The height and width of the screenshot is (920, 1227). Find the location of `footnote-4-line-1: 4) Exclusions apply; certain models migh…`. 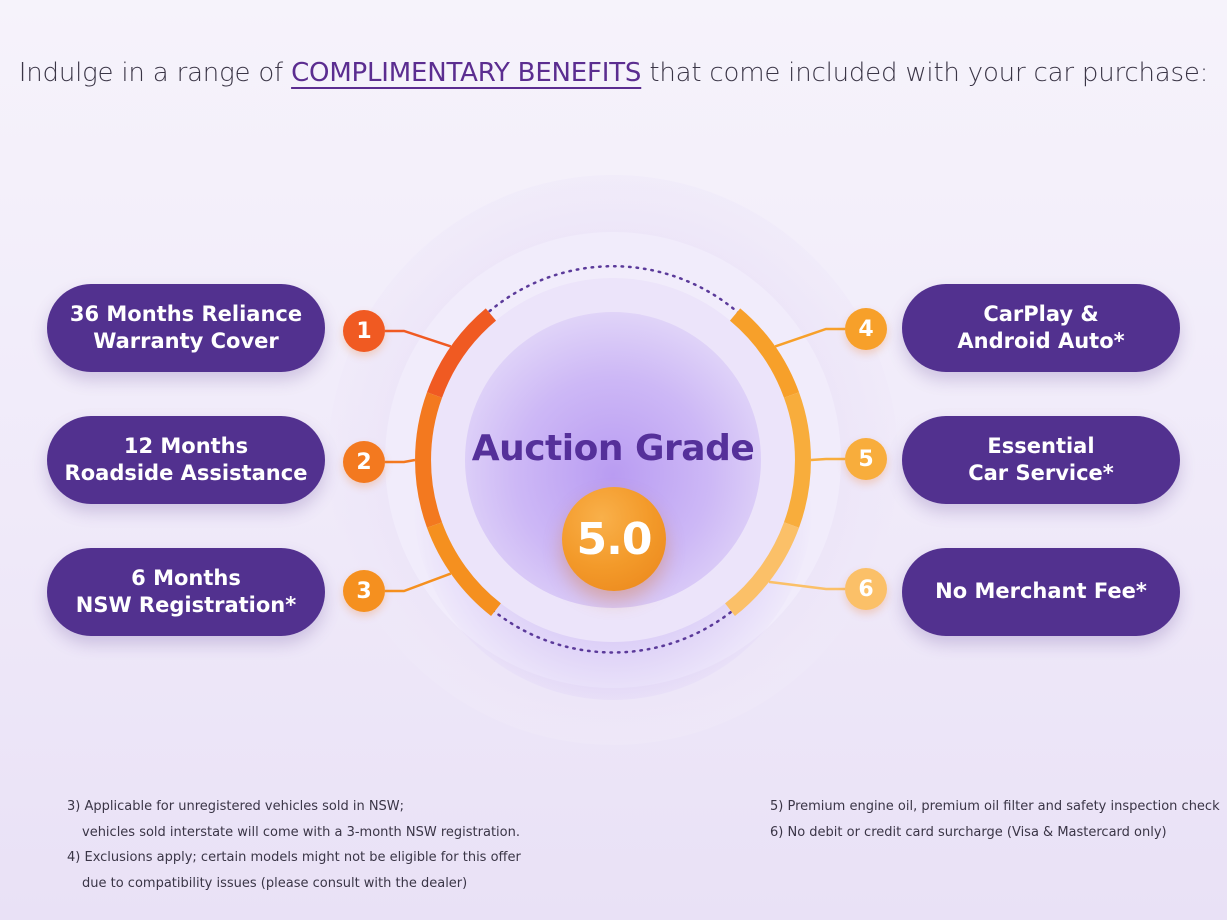

footnote-4-line-1: 4) Exclusions apply; certain models migh… is located at coordinates (294, 857).